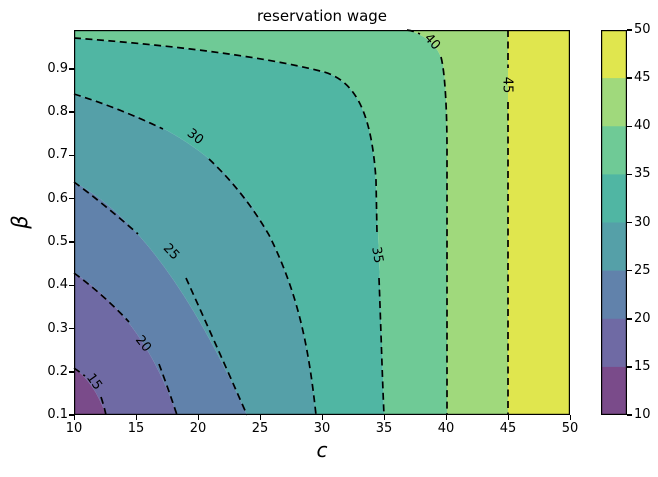  Describe the element at coordinates (642, 414) in the screenshot. I see `colorbar-tick-label: 10` at that location.